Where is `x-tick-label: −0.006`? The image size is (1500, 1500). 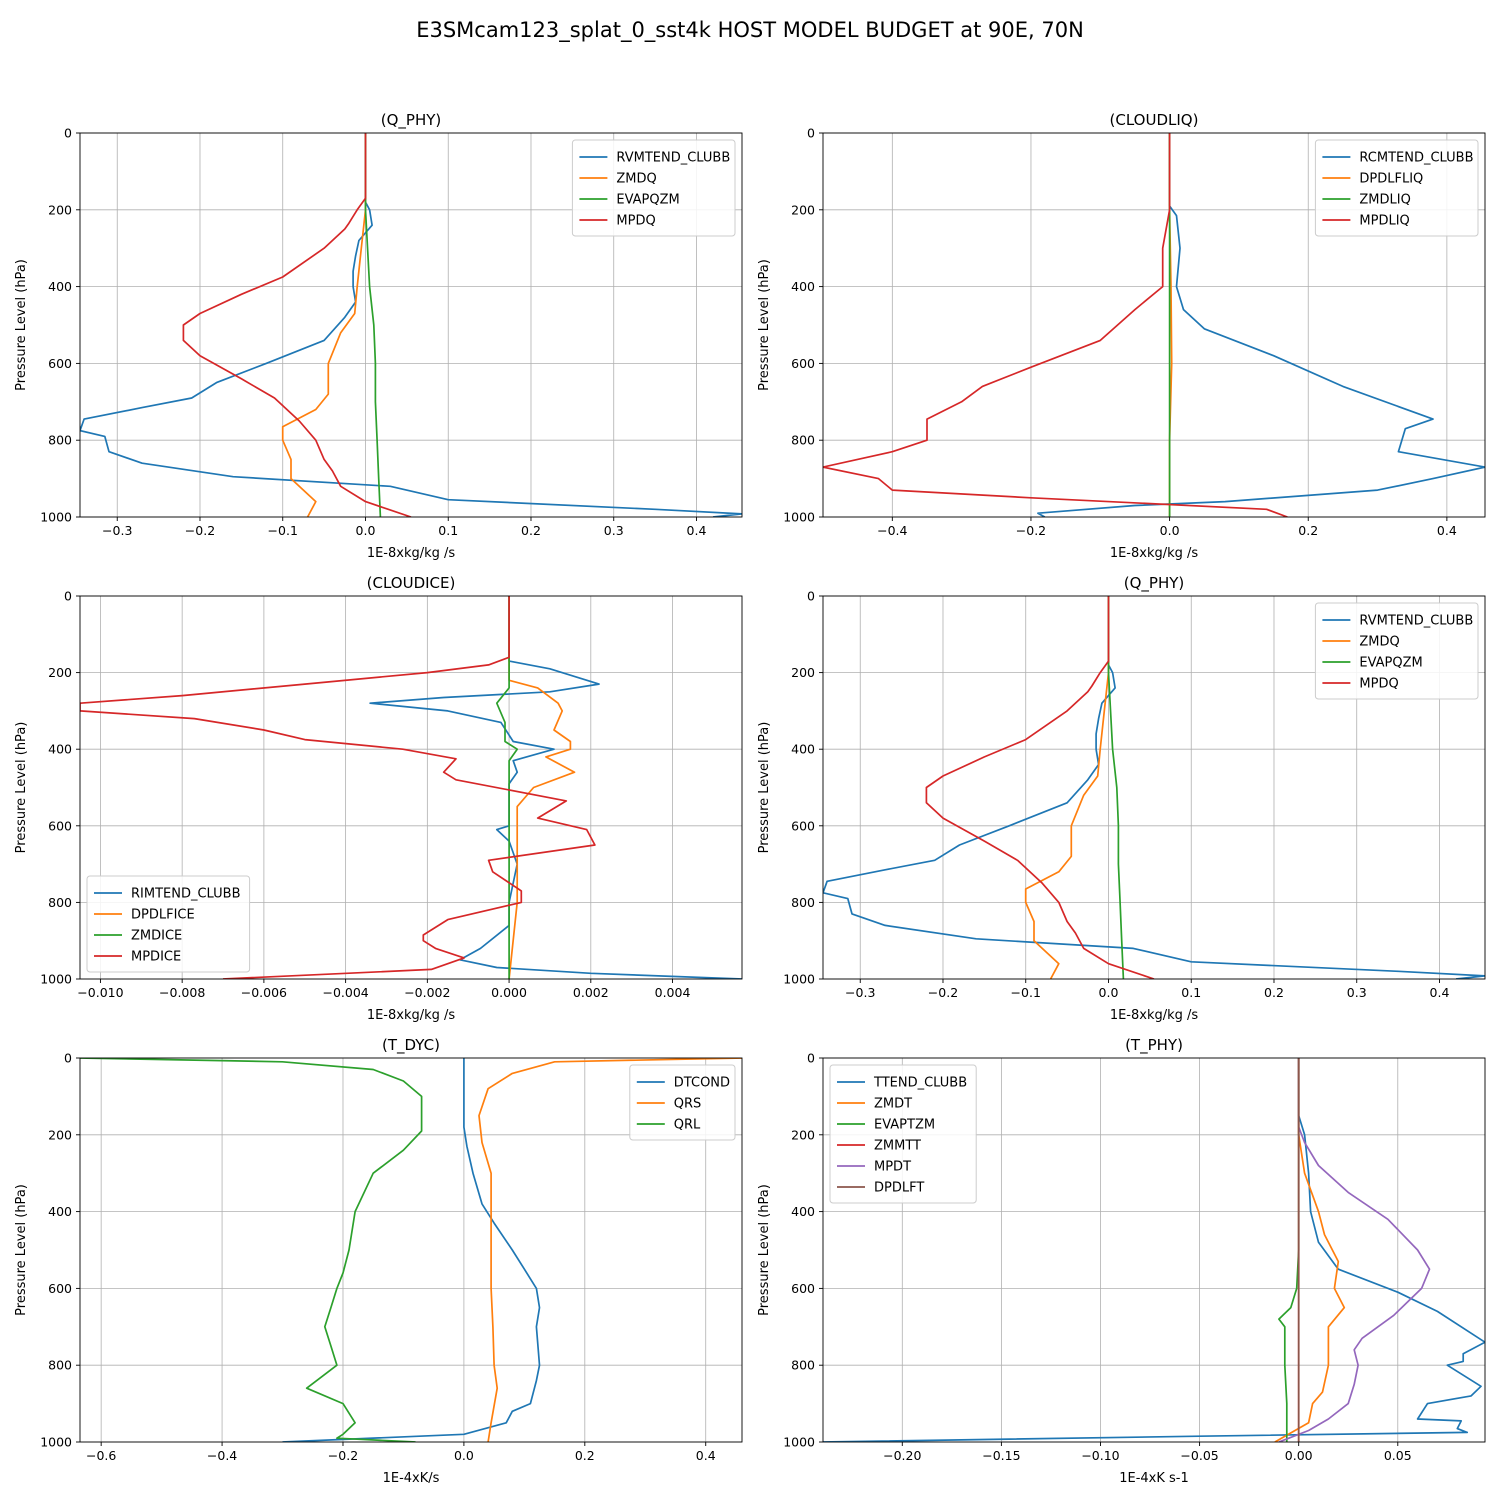 x-tick-label: −0.006 is located at coordinates (264, 992).